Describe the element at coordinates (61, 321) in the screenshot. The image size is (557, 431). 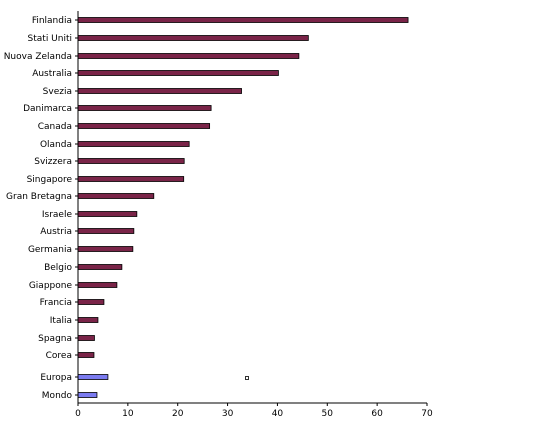
I see `category-label-italia: Italia` at that location.